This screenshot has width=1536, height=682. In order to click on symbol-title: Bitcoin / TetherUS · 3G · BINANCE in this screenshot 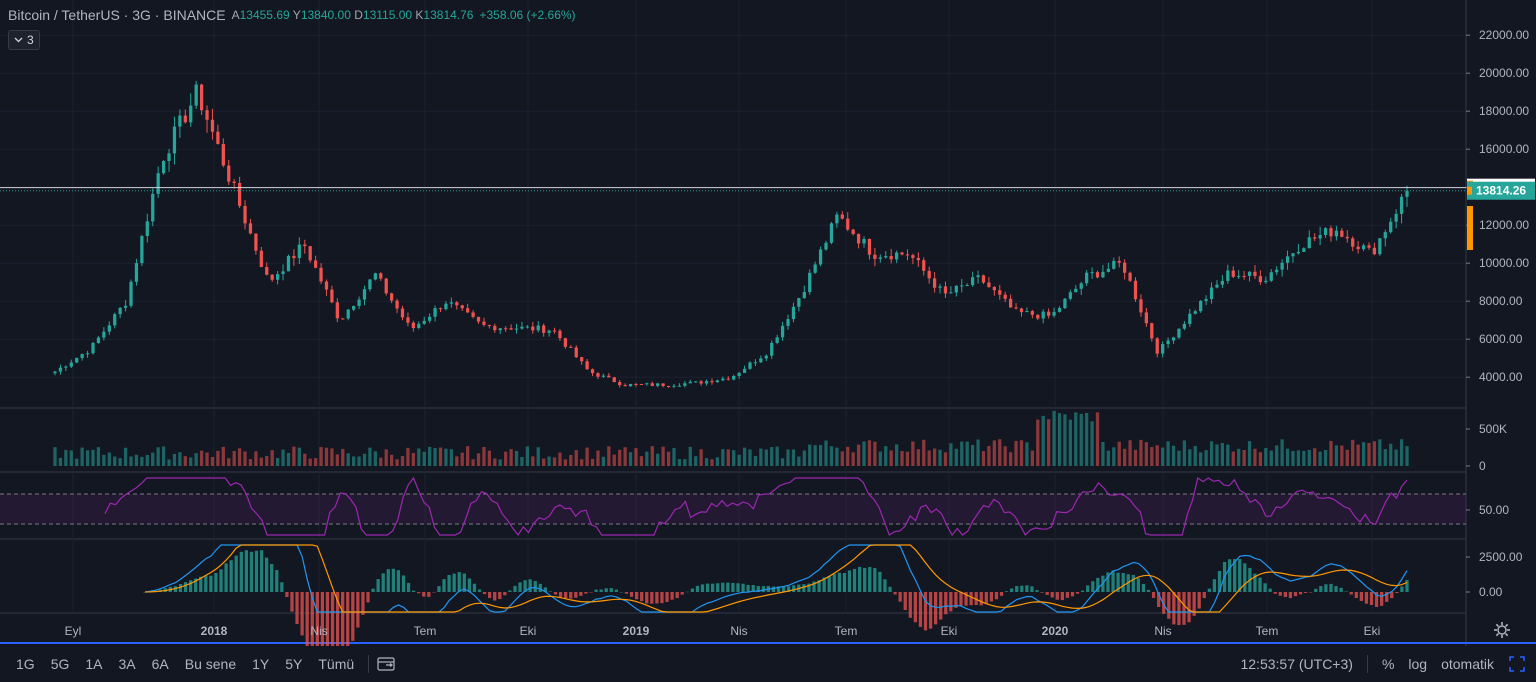, I will do `click(117, 15)`.